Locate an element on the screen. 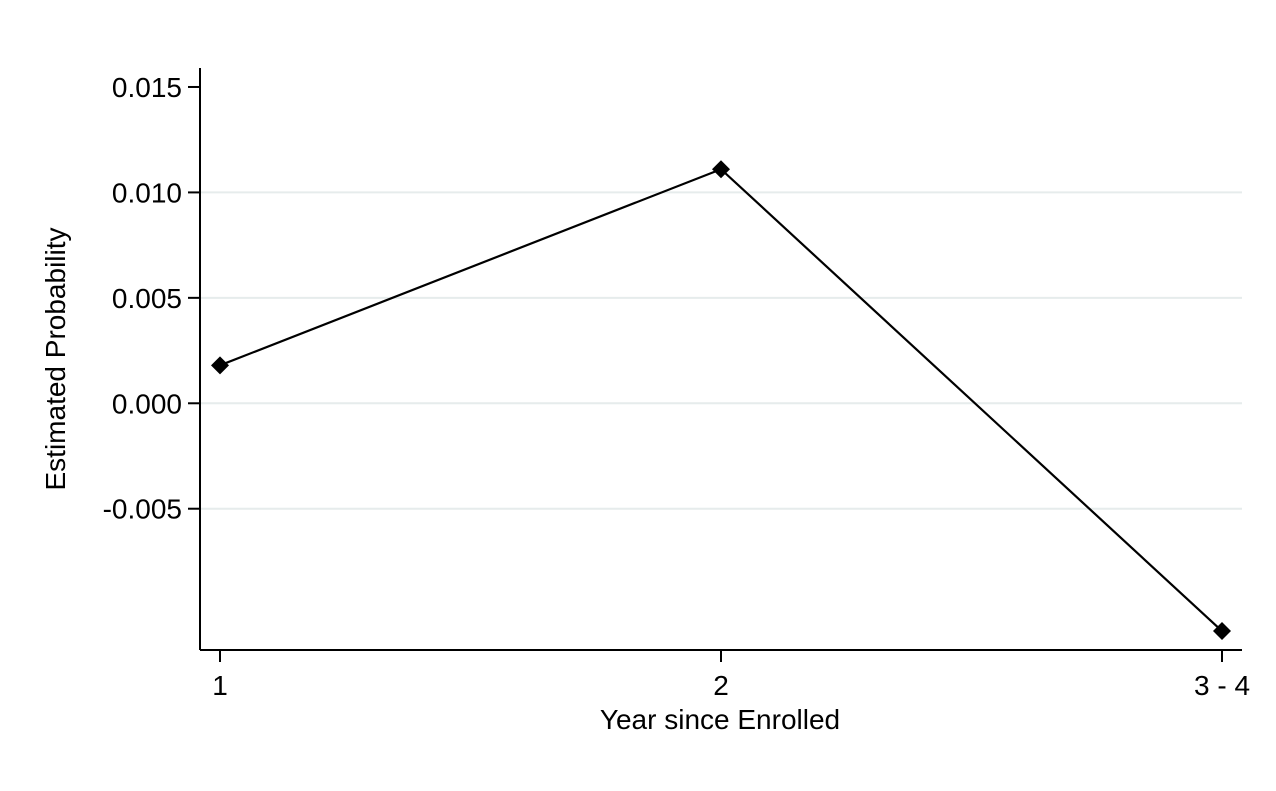 Image resolution: width=1276 pixels, height=791 pixels. y-tick-label: -0.005 is located at coordinates (142, 509).